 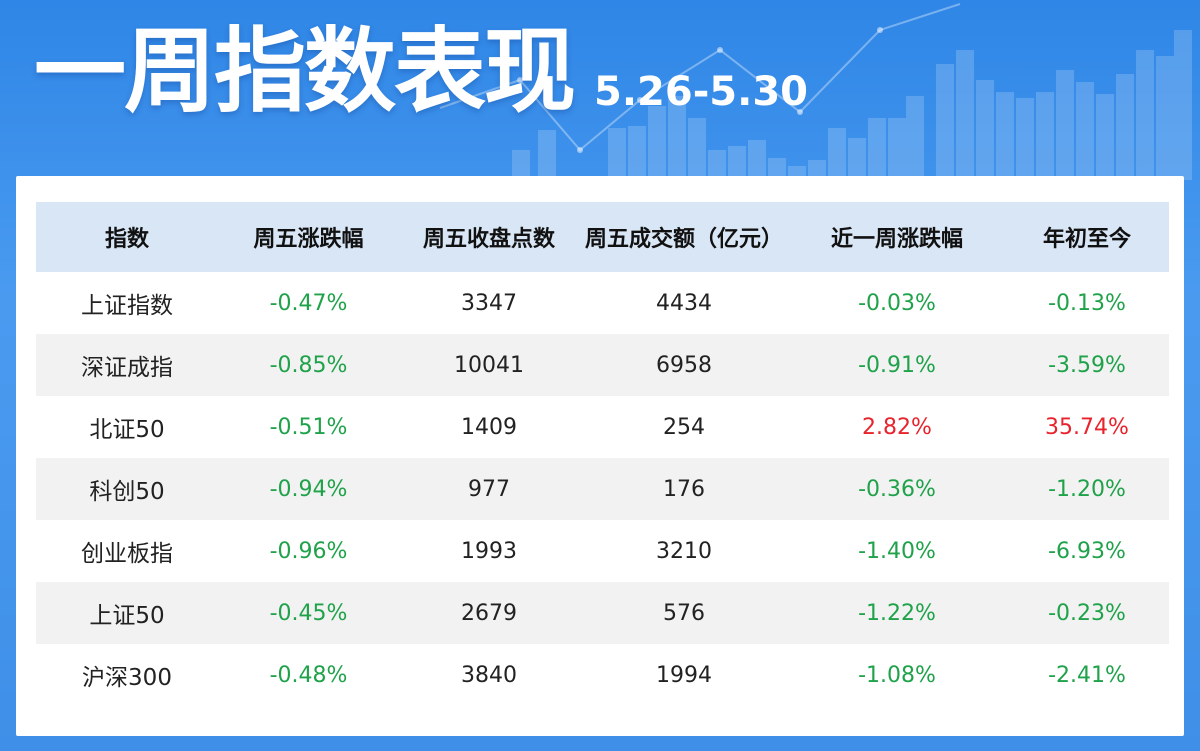 I want to click on cell-week-change: -1.08%, so click(x=897, y=675).